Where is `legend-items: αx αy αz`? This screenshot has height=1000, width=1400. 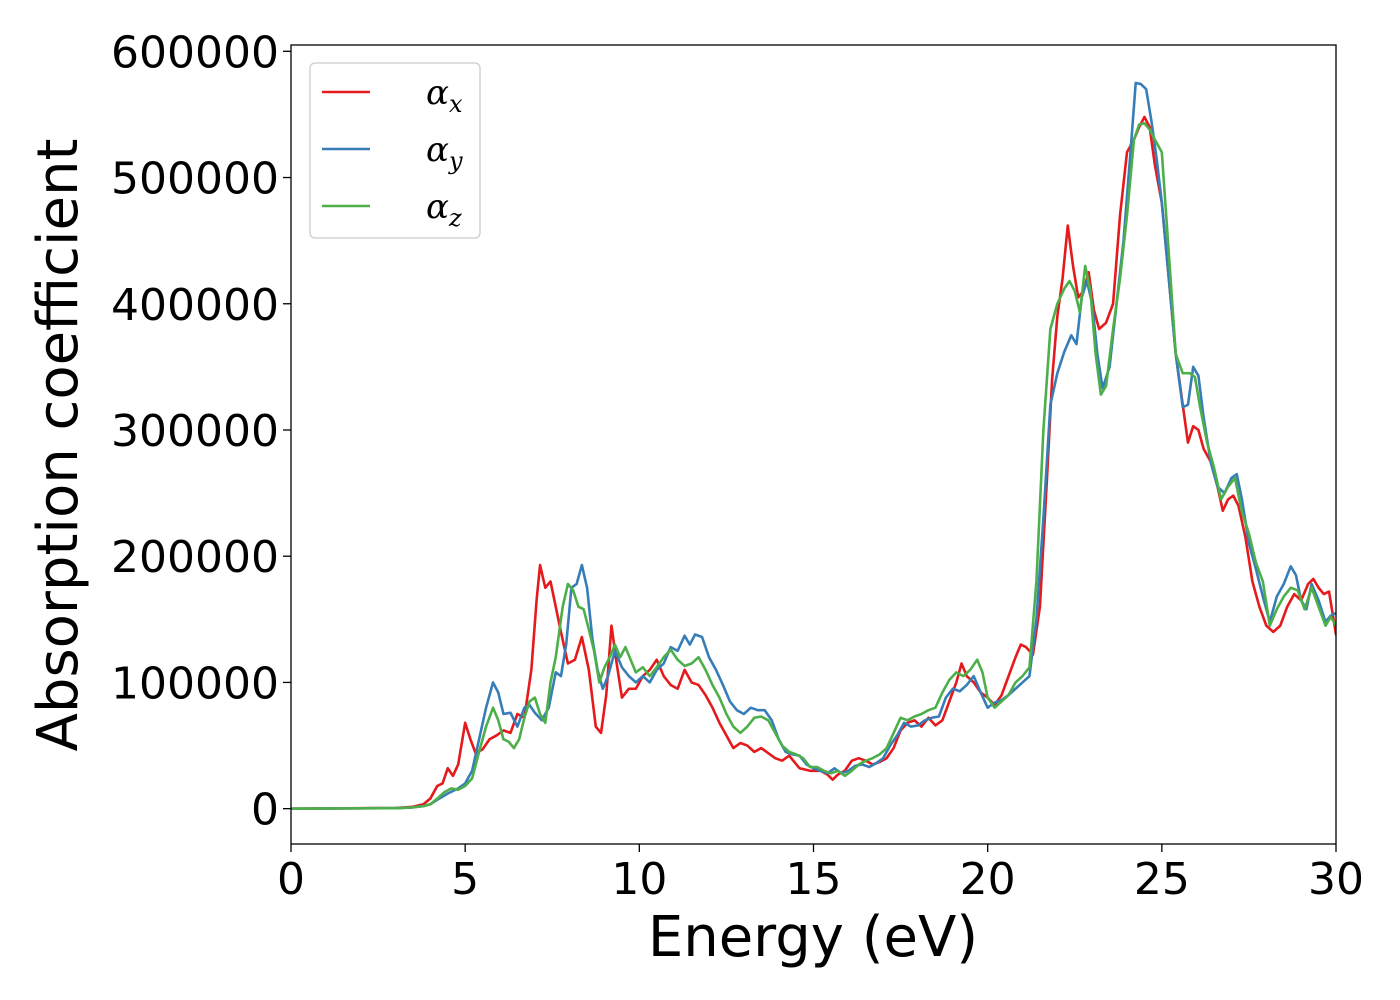
legend-items: αx αy αz is located at coordinates (392, 152).